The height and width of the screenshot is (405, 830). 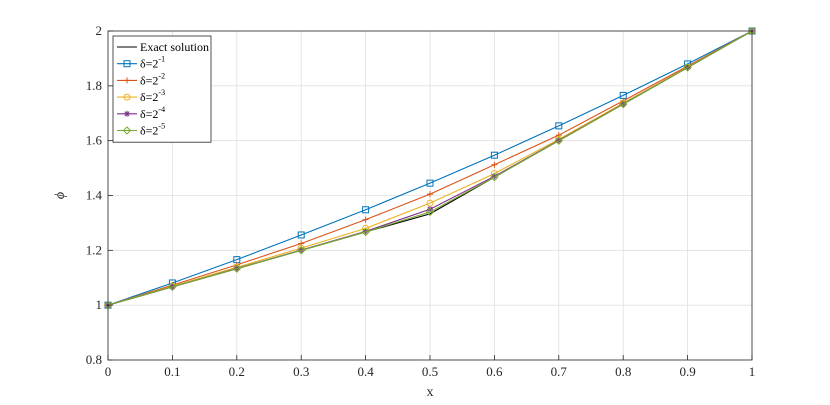 I want to click on x-tick-label: 0.9, so click(x=687, y=371).